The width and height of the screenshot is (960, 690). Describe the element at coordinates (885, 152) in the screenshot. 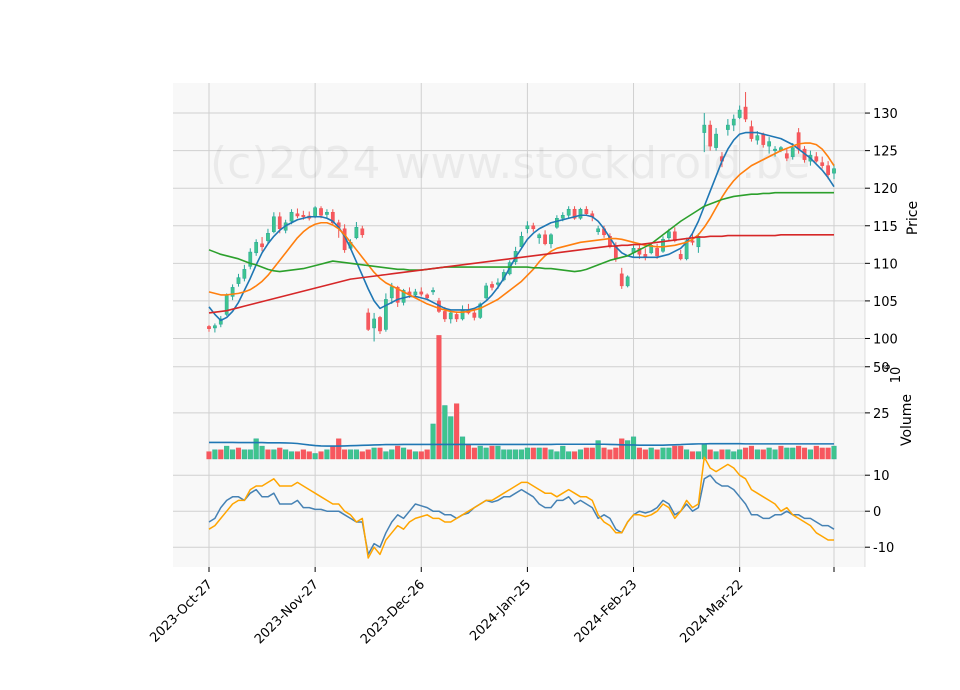

I see `y-tick-label: 125` at that location.